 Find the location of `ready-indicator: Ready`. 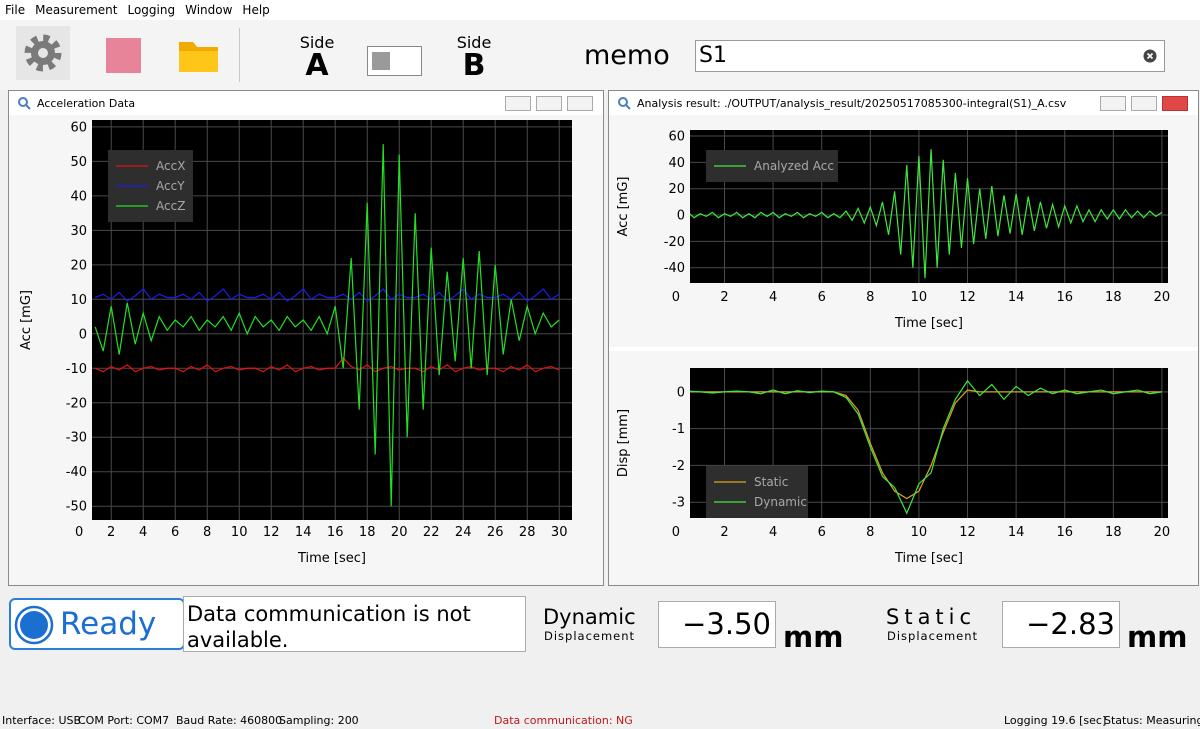

ready-indicator: Ready is located at coordinates (97, 624).